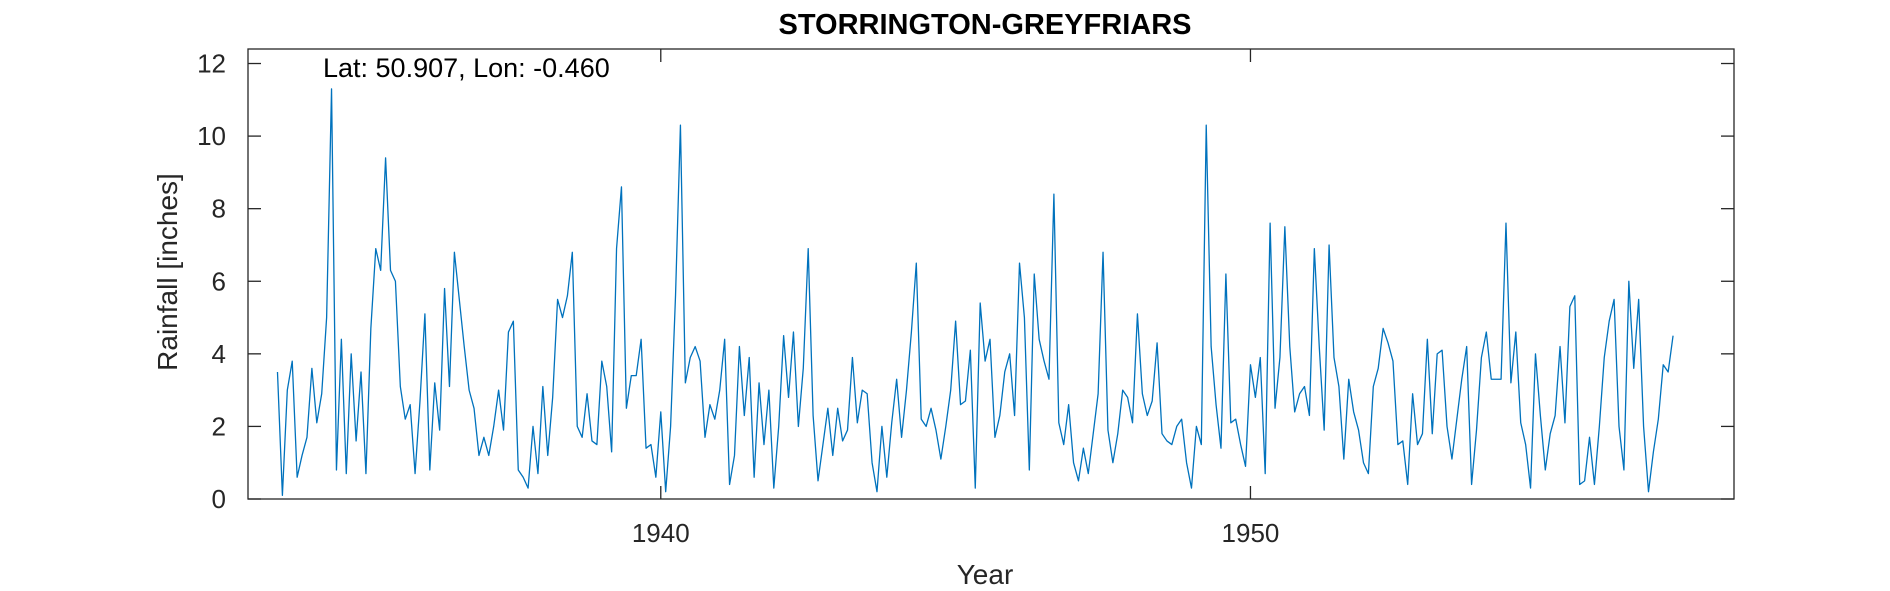 This screenshot has width=1890, height=591. What do you see at coordinates (219, 209) in the screenshot?
I see `y-tick-label: 8` at bounding box center [219, 209].